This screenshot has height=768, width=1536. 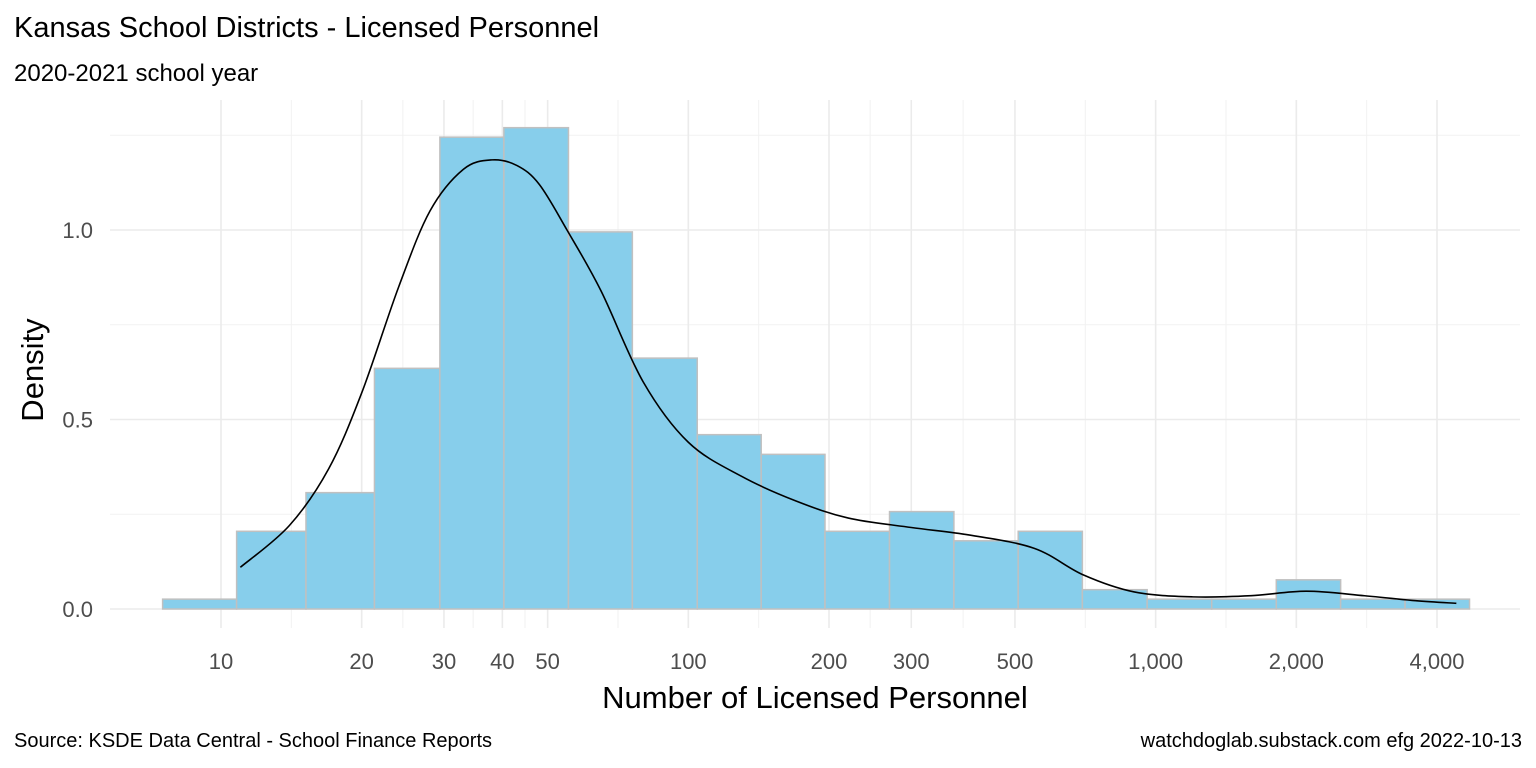 I want to click on x-tick-labels: 10 20 30 40 50 100 200 300 500 1,000 2,000 4,000, so click(x=837, y=661).